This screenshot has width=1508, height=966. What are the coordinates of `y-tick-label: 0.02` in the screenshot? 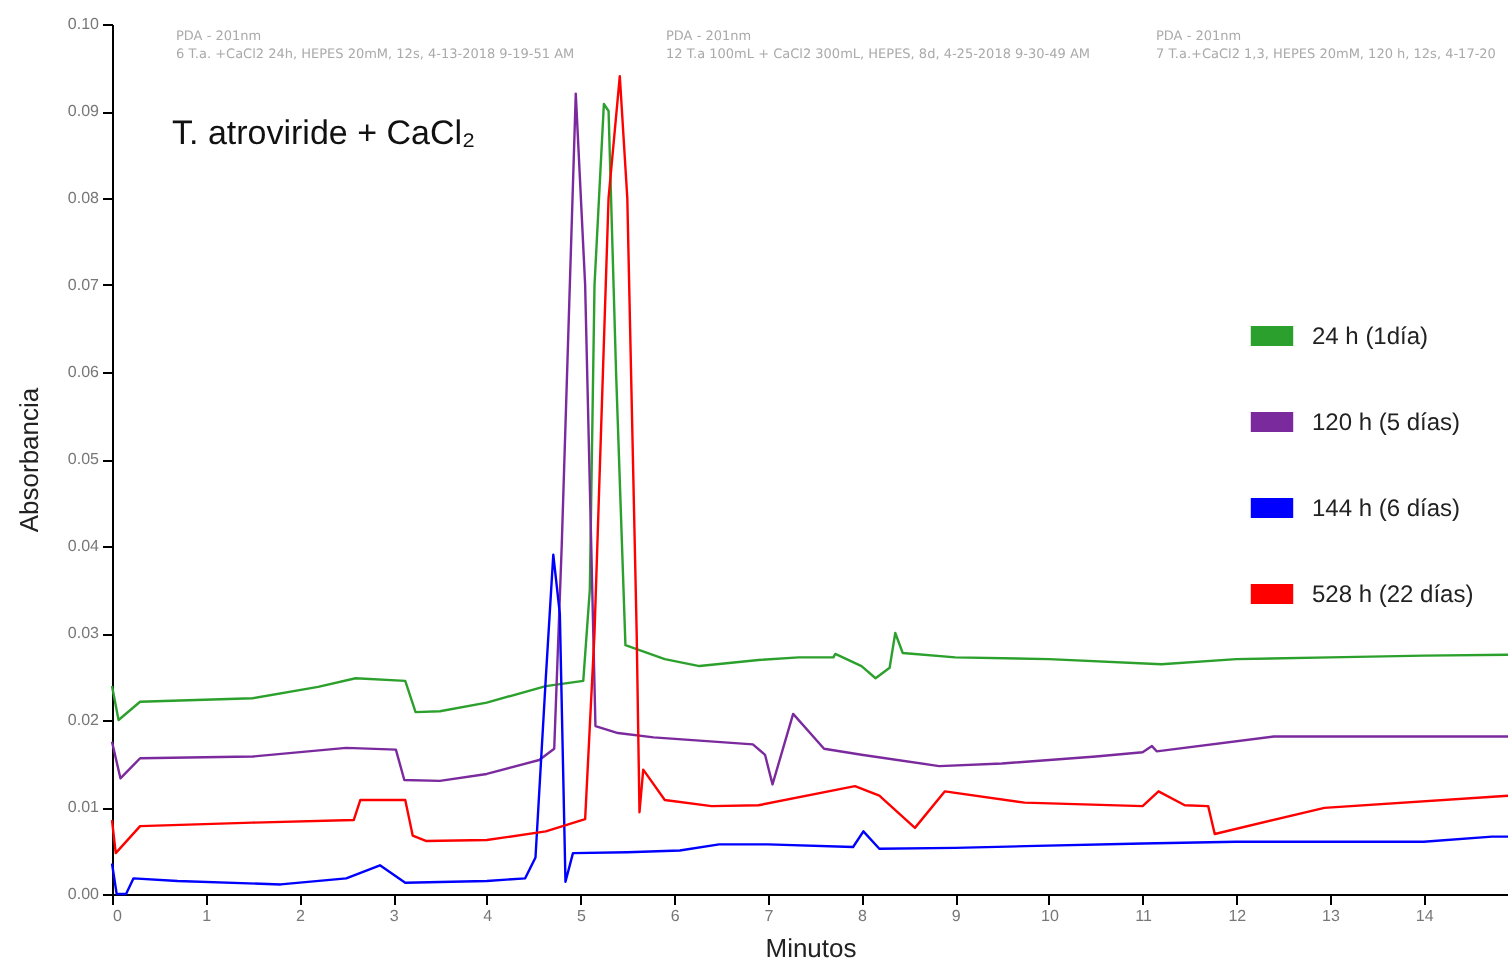 It's located at (84, 720).